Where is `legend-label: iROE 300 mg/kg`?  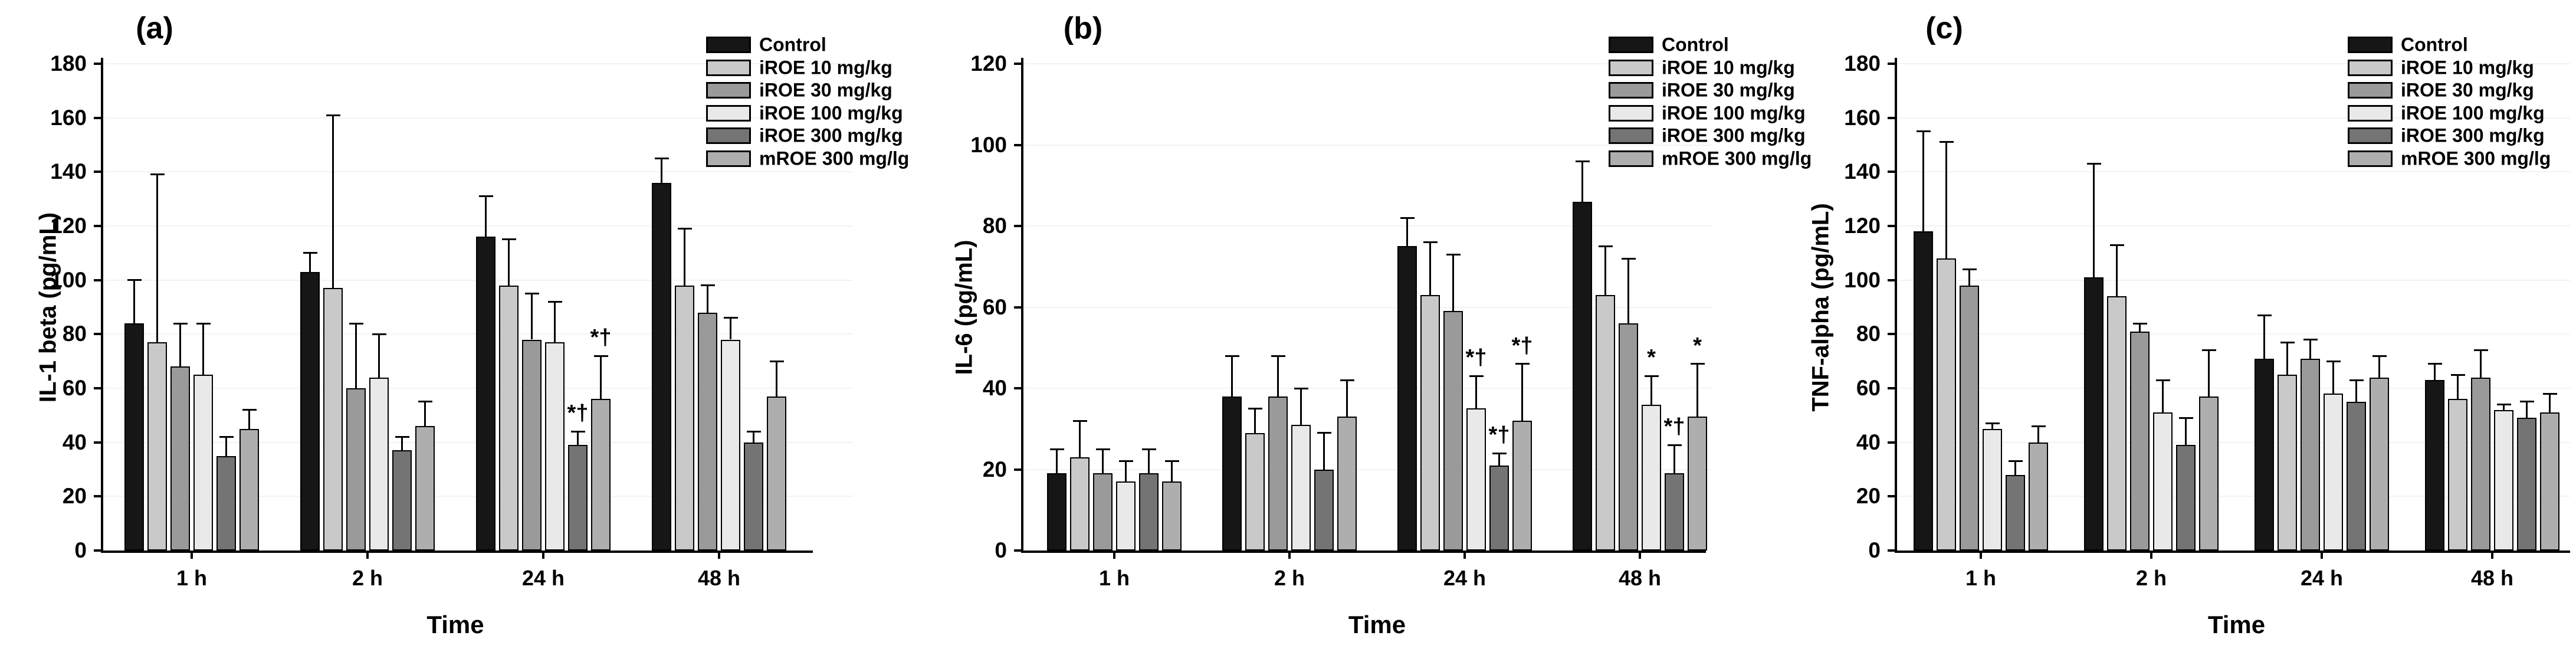 legend-label: iROE 300 mg/kg is located at coordinates (831, 135).